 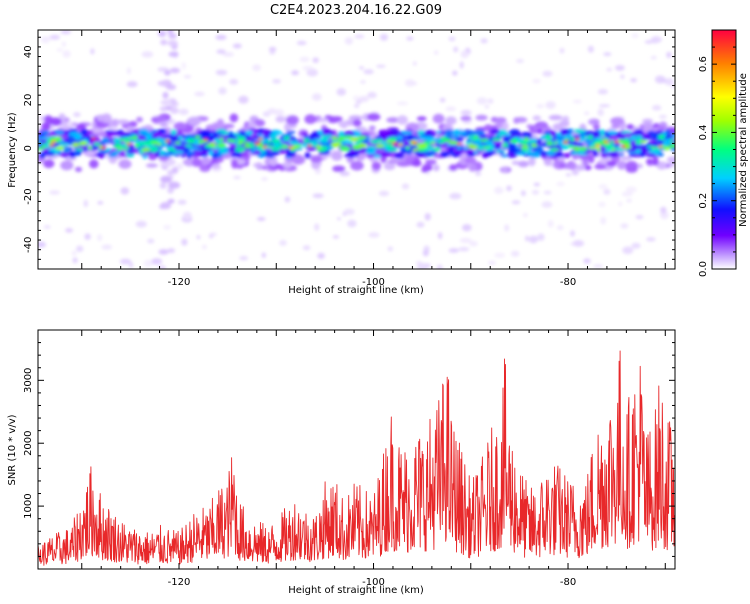 What do you see at coordinates (12, 449) in the screenshot?
I see `snr-y-axis-label: SNR (10 * v/v)` at bounding box center [12, 449].